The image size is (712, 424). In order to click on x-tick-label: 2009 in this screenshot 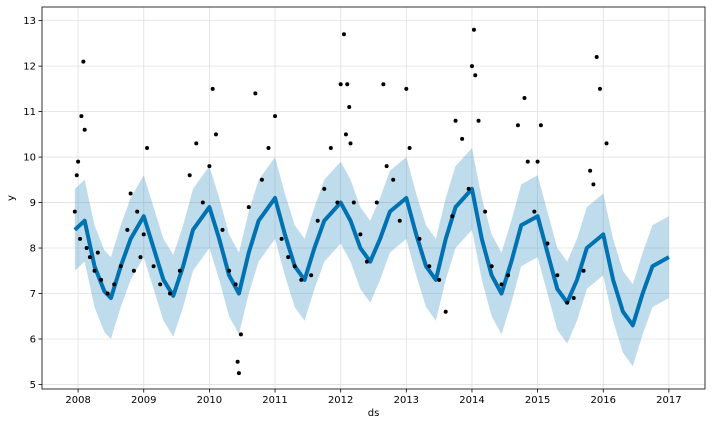, I will do `click(143, 400)`.